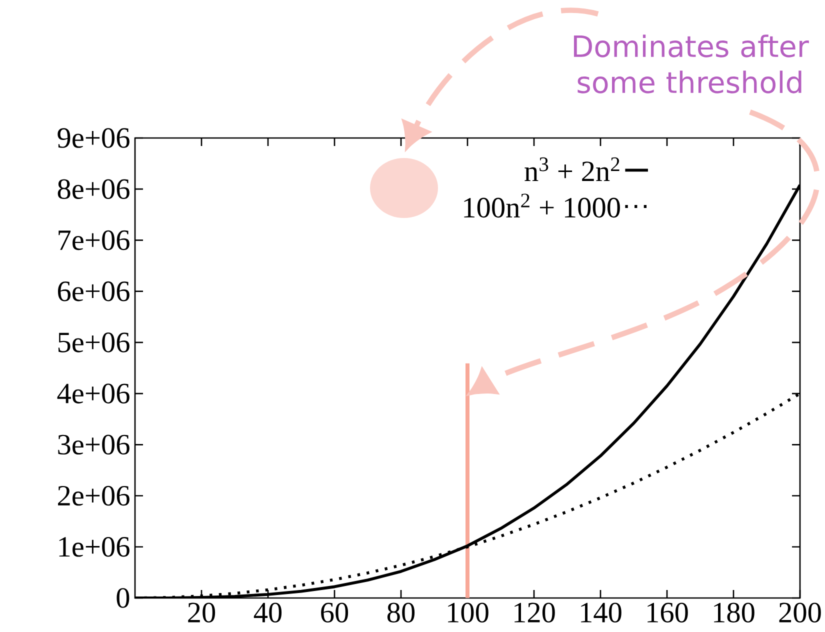 The width and height of the screenshot is (825, 632). Describe the element at coordinates (94, 546) in the screenshot. I see `y-tick-label: 1e+06` at that location.